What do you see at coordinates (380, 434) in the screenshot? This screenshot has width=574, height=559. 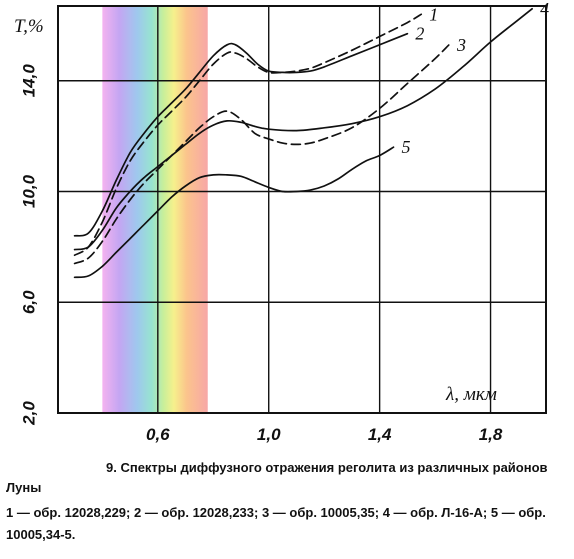 I see `x-tick-label: 1,4` at bounding box center [380, 434].